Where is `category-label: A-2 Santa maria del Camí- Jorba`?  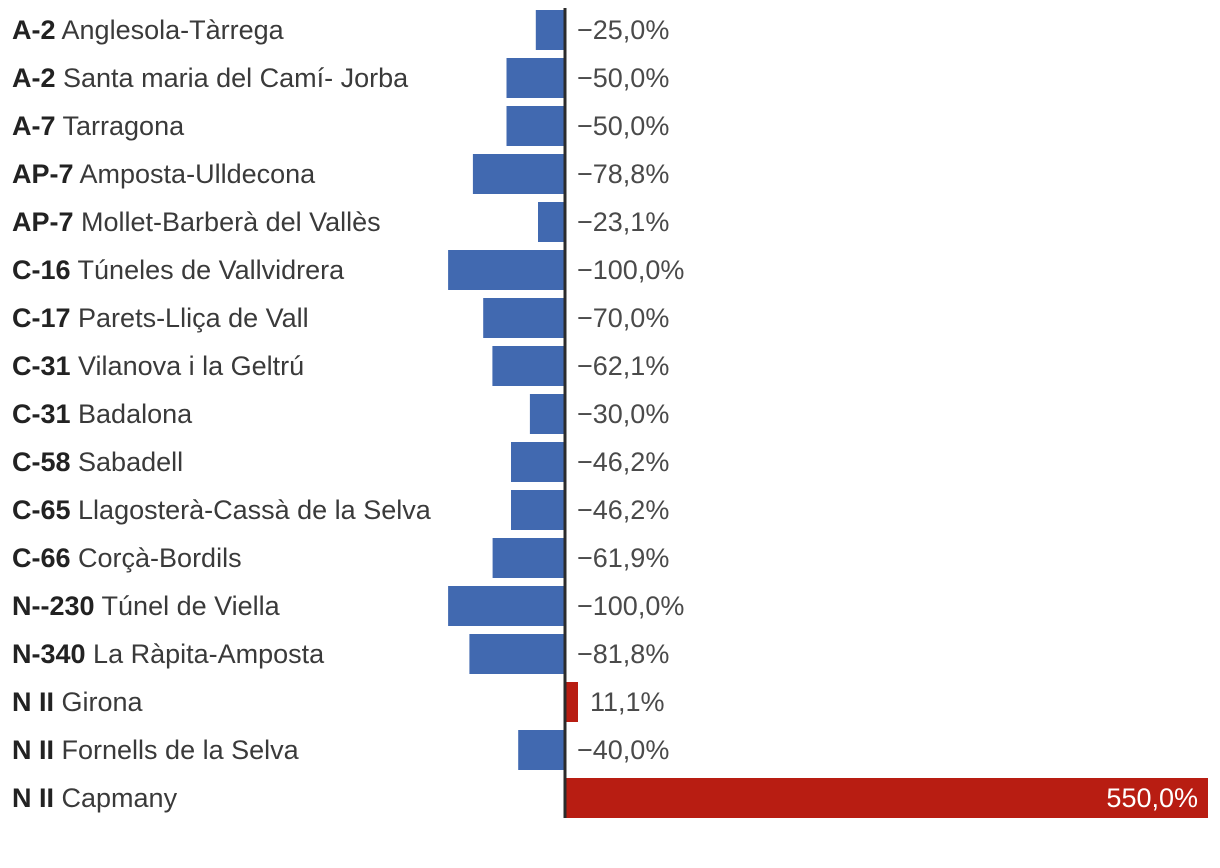 category-label: A-2 Santa maria del Camí- Jorba is located at coordinates (210, 78).